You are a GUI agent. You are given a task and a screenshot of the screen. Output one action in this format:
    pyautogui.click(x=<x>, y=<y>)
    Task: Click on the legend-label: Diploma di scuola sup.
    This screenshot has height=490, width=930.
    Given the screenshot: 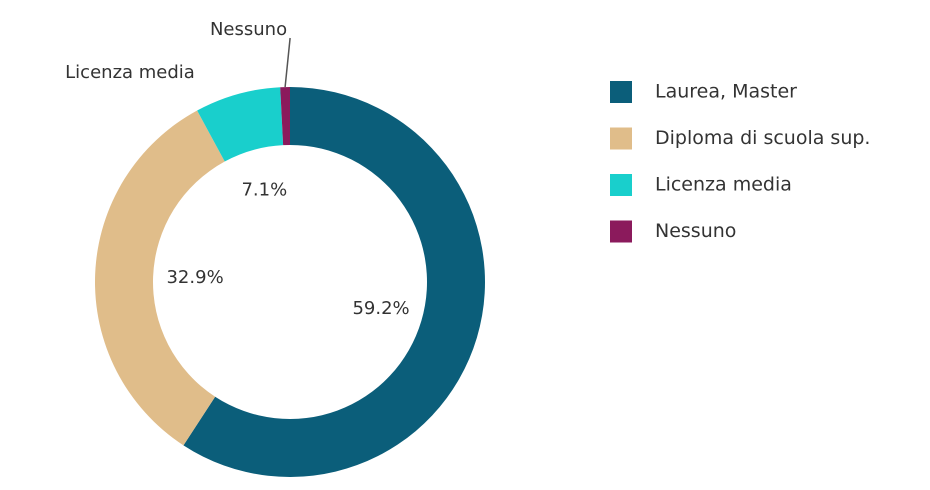 What is the action you would take?
    pyautogui.click(x=762, y=138)
    